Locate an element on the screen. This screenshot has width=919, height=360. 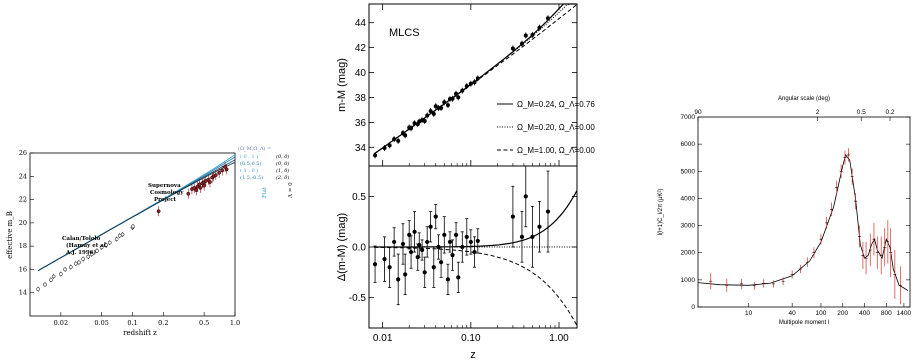
y-ticks: 14 16 18 20 22 24 26 is located at coordinates (26, 223).